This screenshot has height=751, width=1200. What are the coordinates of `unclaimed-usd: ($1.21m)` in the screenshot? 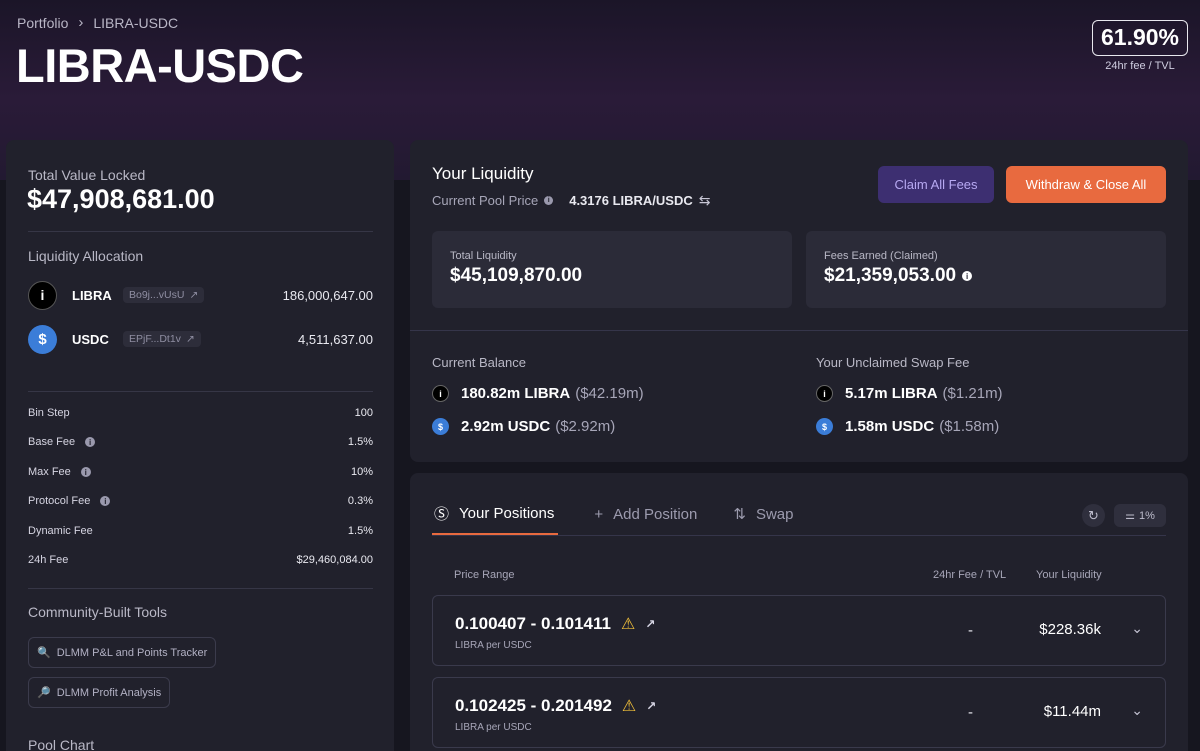 It's located at (972, 393).